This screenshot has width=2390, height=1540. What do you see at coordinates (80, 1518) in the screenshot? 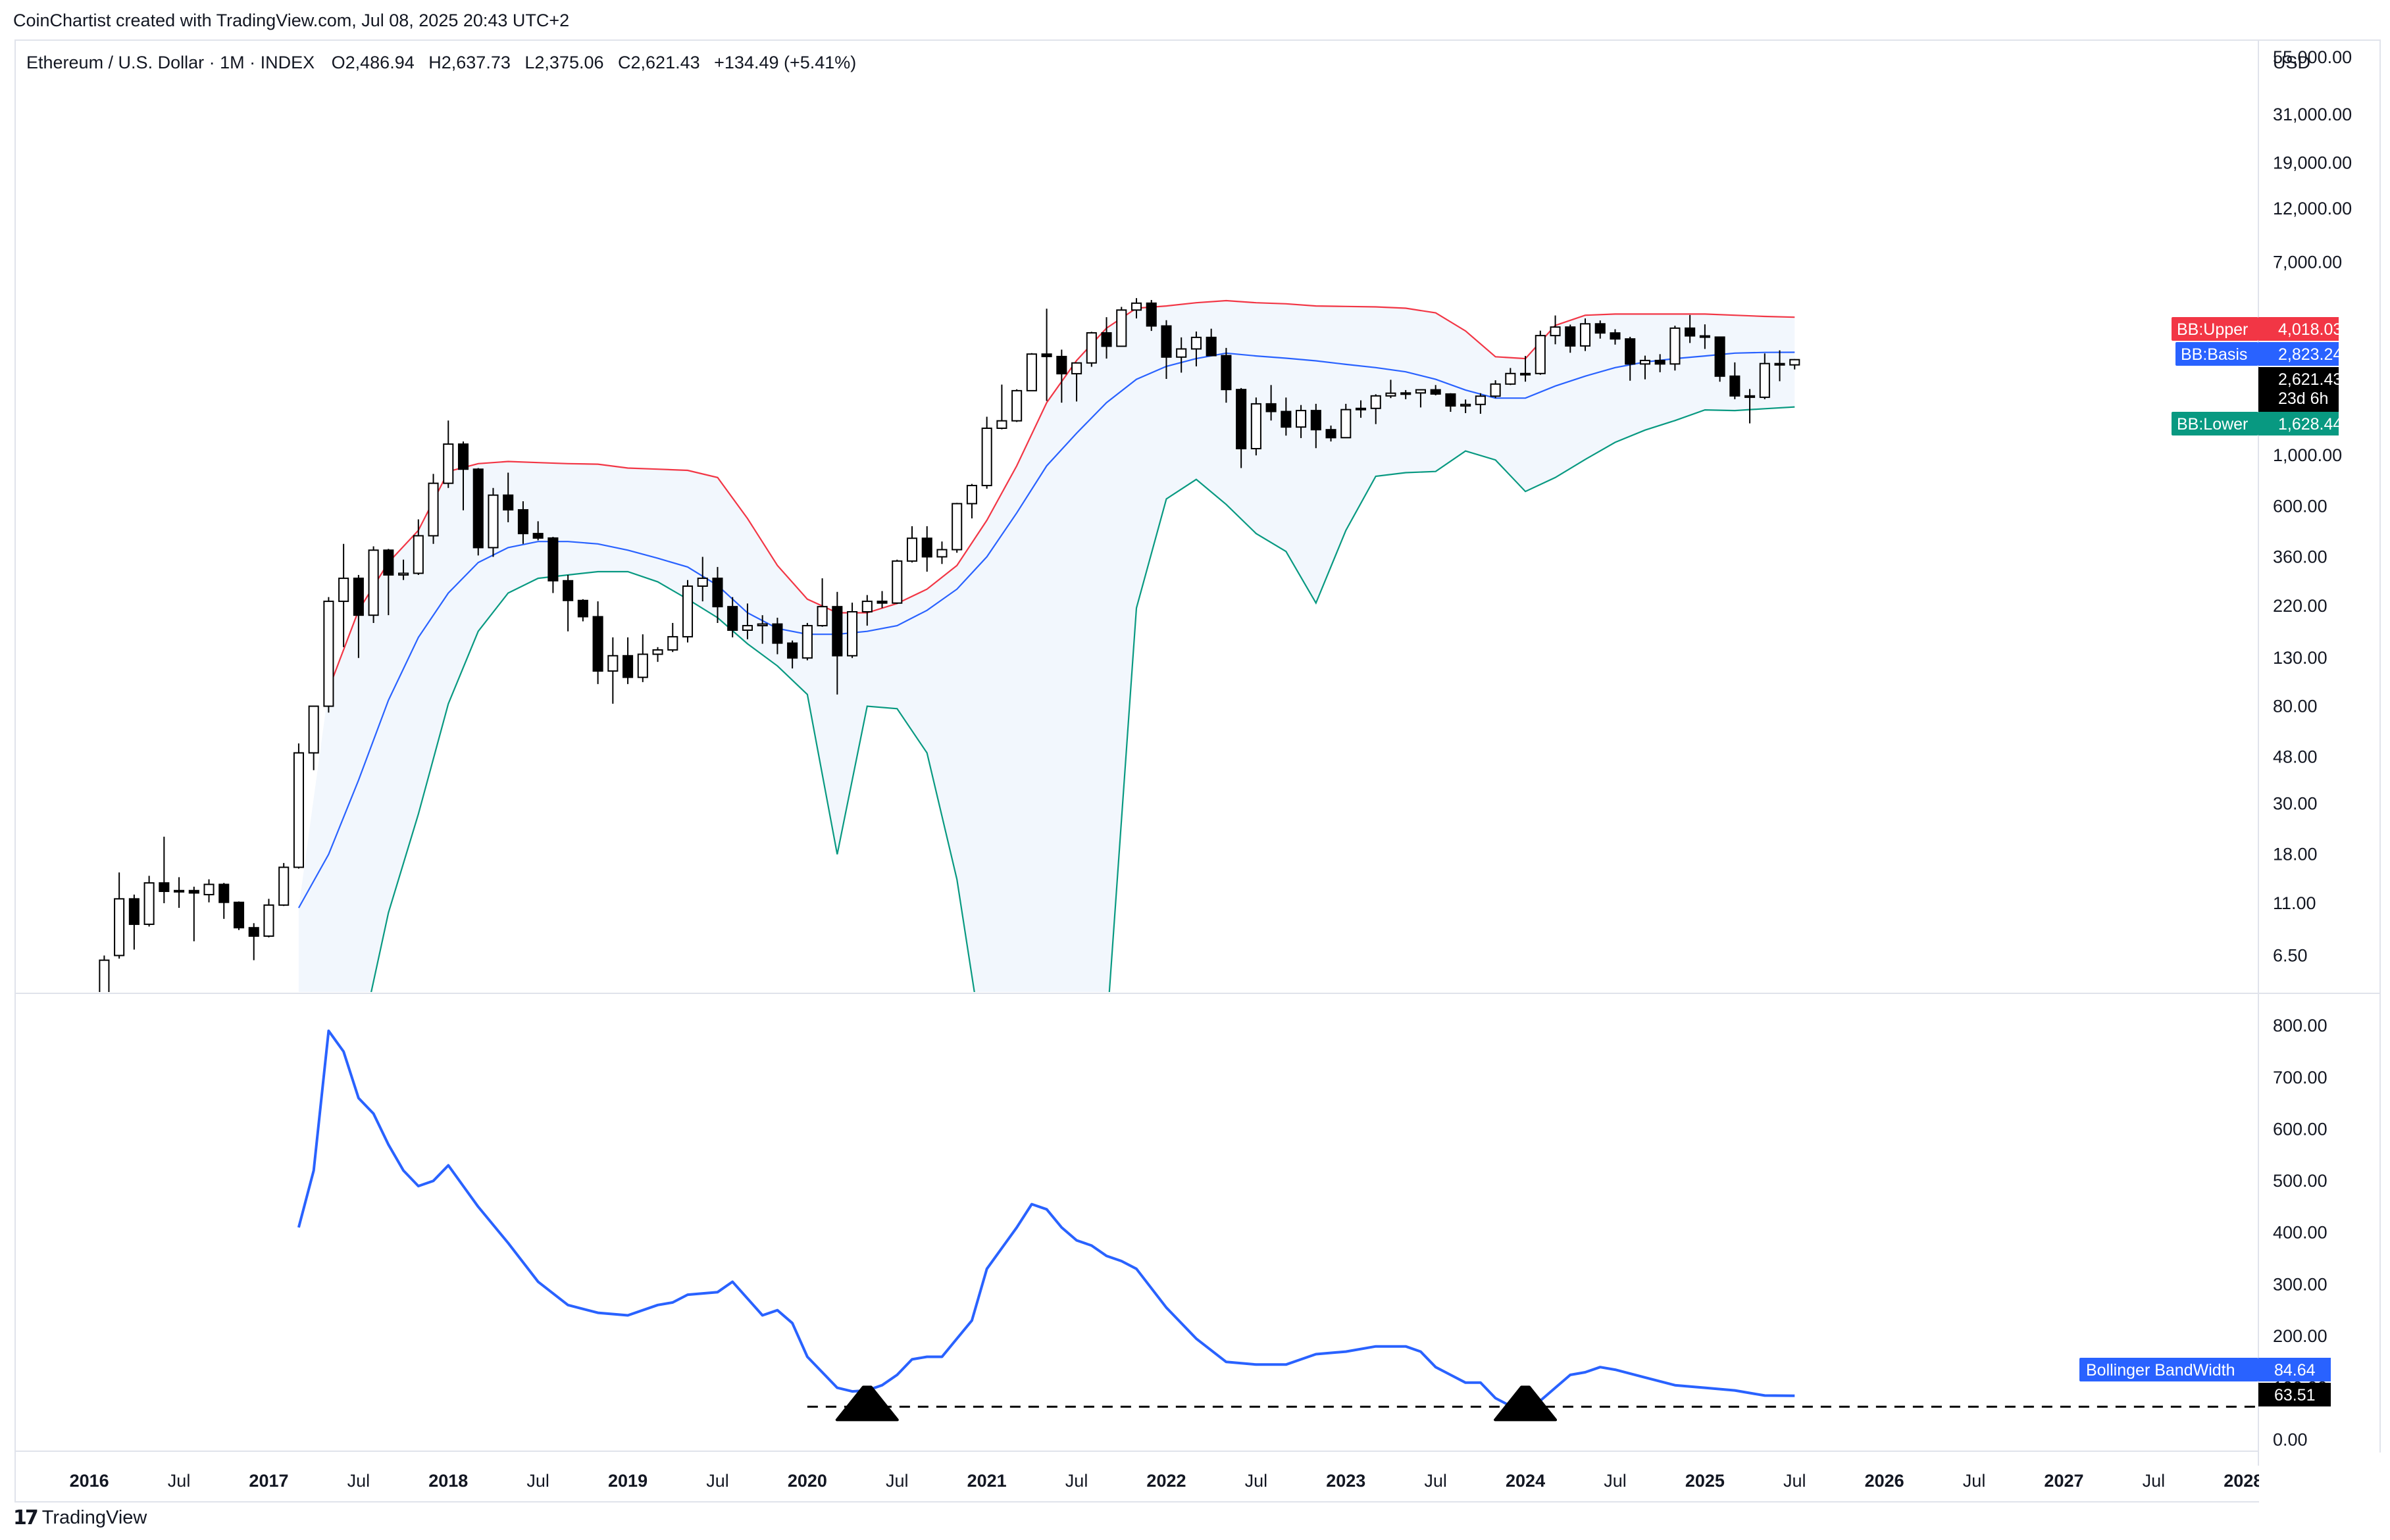
I see `footer-brand: 17 TradingView` at bounding box center [80, 1518].